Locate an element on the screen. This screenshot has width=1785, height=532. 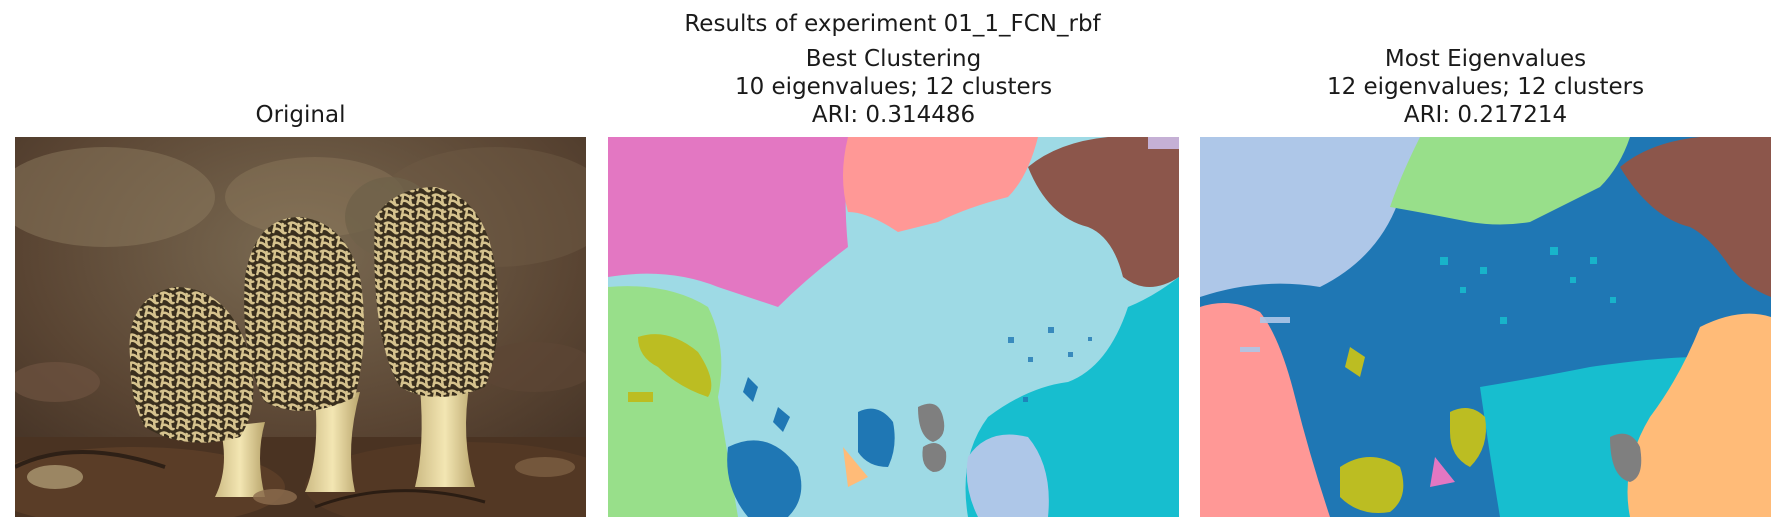
panel-title-line: Original is located at coordinates (300, 115).